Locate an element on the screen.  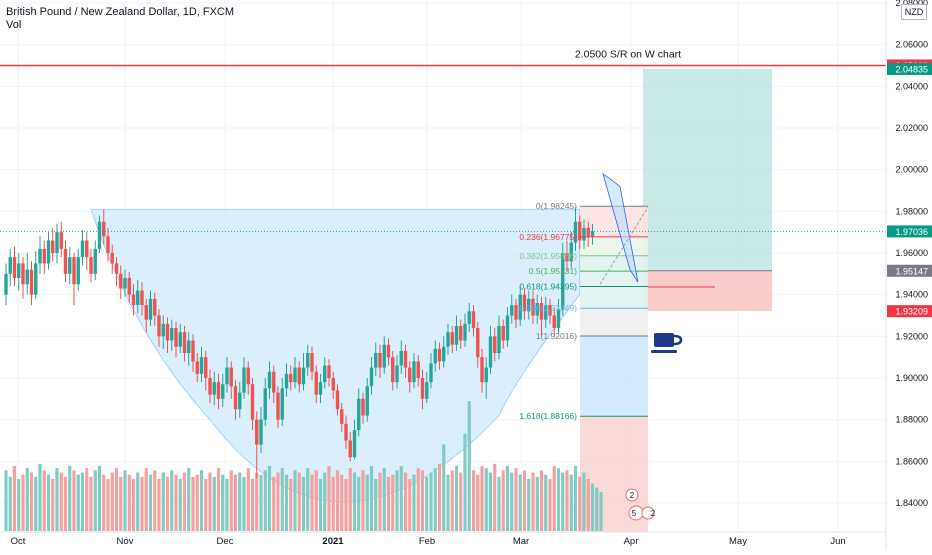
sr-label: 2.0500 S/R on W chart is located at coordinates (628, 54).